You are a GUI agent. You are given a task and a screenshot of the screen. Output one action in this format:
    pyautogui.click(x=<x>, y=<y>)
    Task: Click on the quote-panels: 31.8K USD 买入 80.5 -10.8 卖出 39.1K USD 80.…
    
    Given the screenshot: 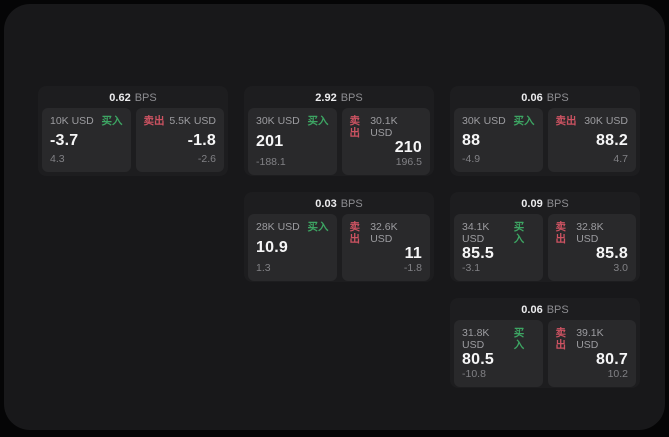 What is the action you would take?
    pyautogui.click(x=545, y=353)
    